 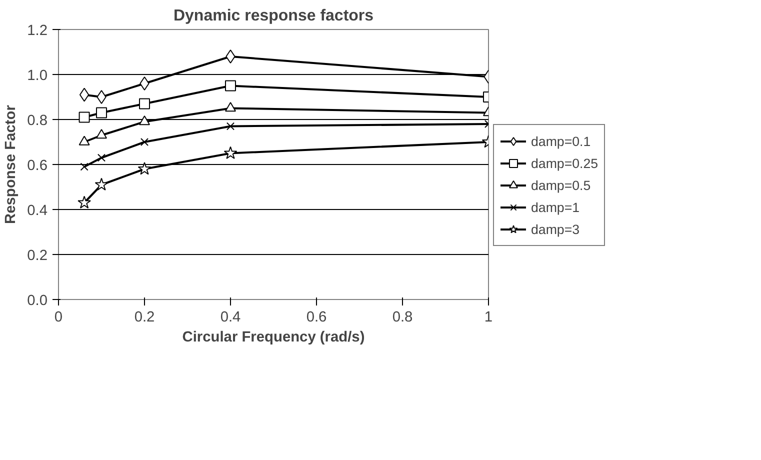 What do you see at coordinates (37, 166) in the screenshot?
I see `y-tick-label: 0.6` at bounding box center [37, 166].